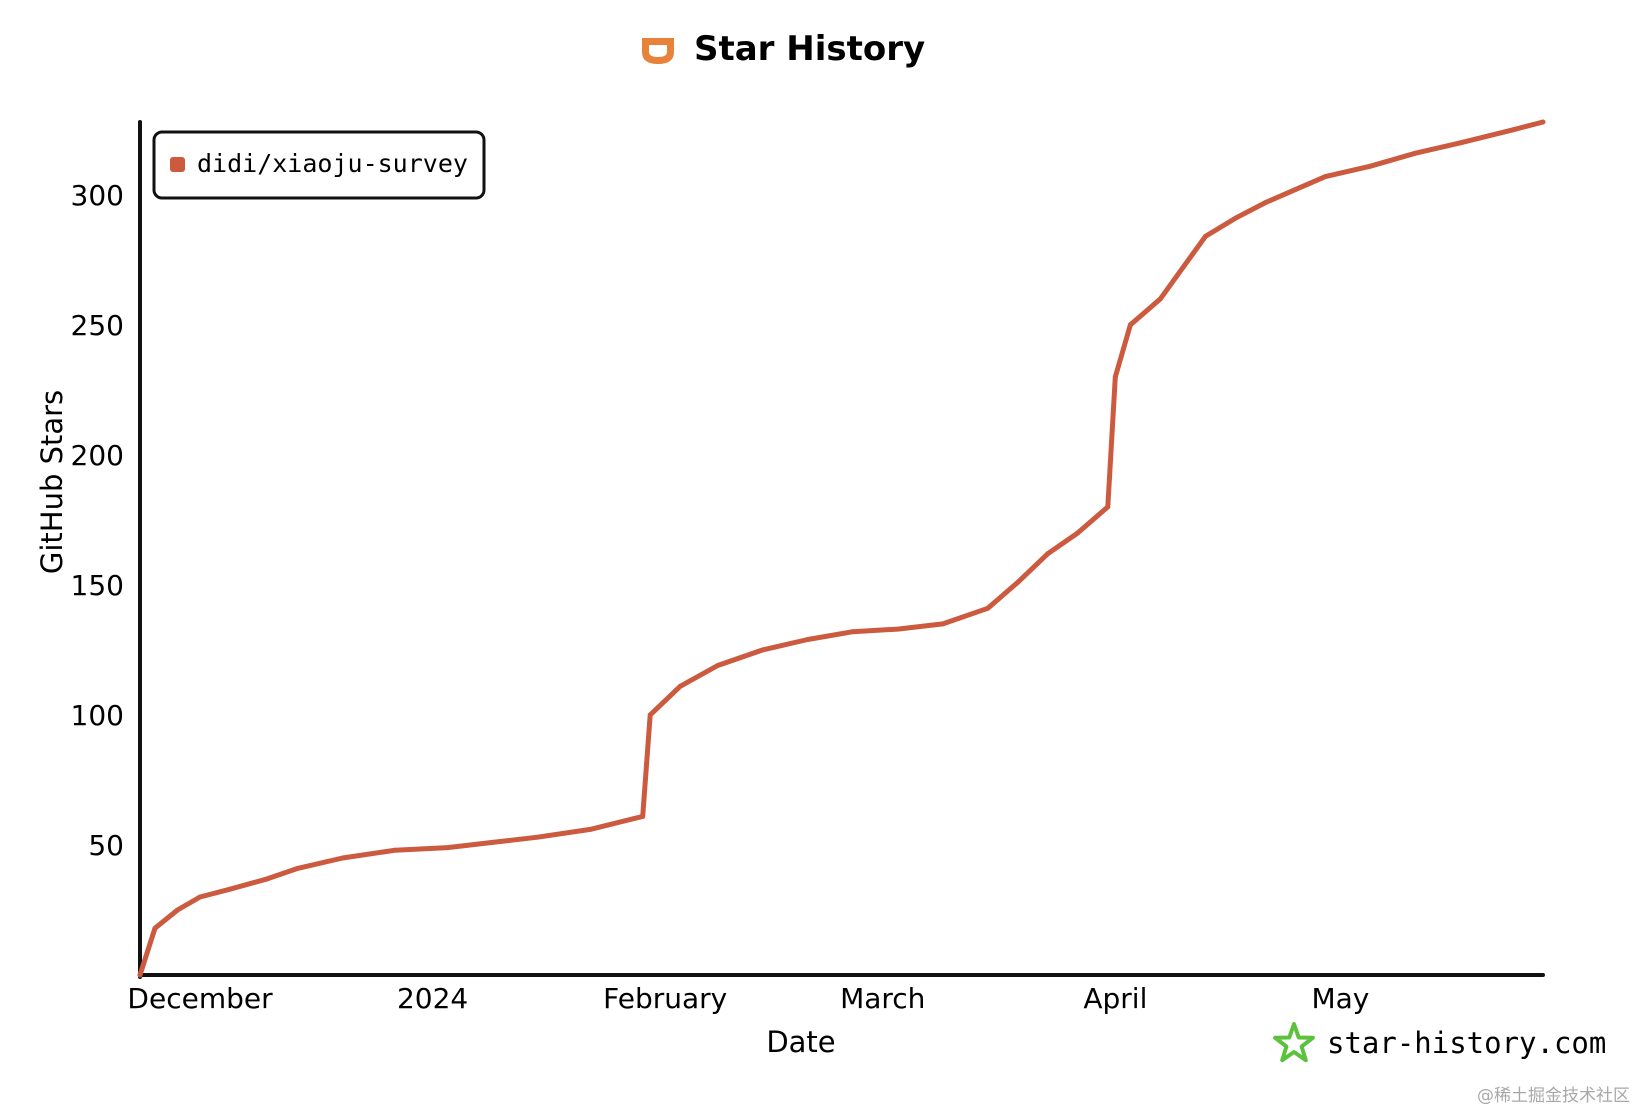 The height and width of the screenshot is (1109, 1636). What do you see at coordinates (658, 51) in the screenshot?
I see `didi-logo-icon` at bounding box center [658, 51].